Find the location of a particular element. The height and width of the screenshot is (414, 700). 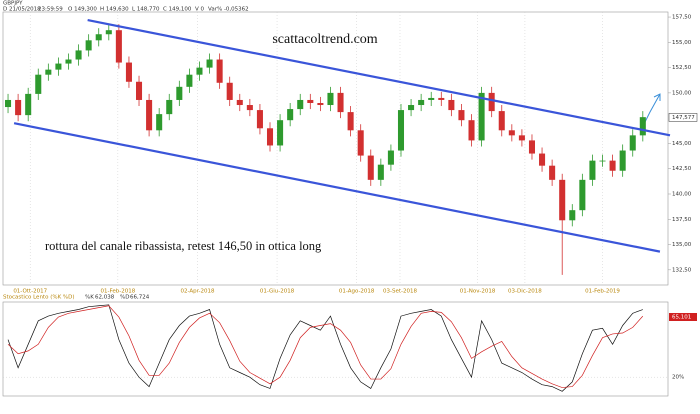

value-box is located at coordinates (683, 317).